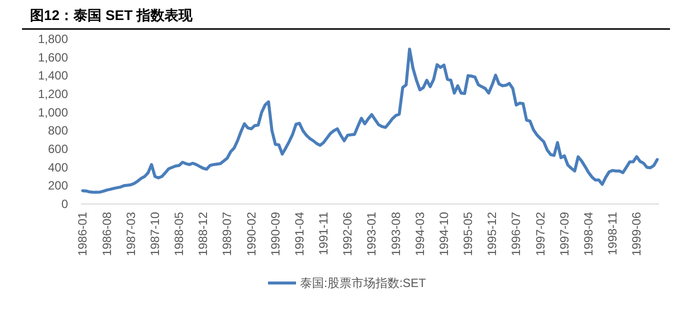 The width and height of the screenshot is (684, 330). What do you see at coordinates (588, 234) in the screenshot?
I see `x-tick-label: 1998-04` at bounding box center [588, 234].